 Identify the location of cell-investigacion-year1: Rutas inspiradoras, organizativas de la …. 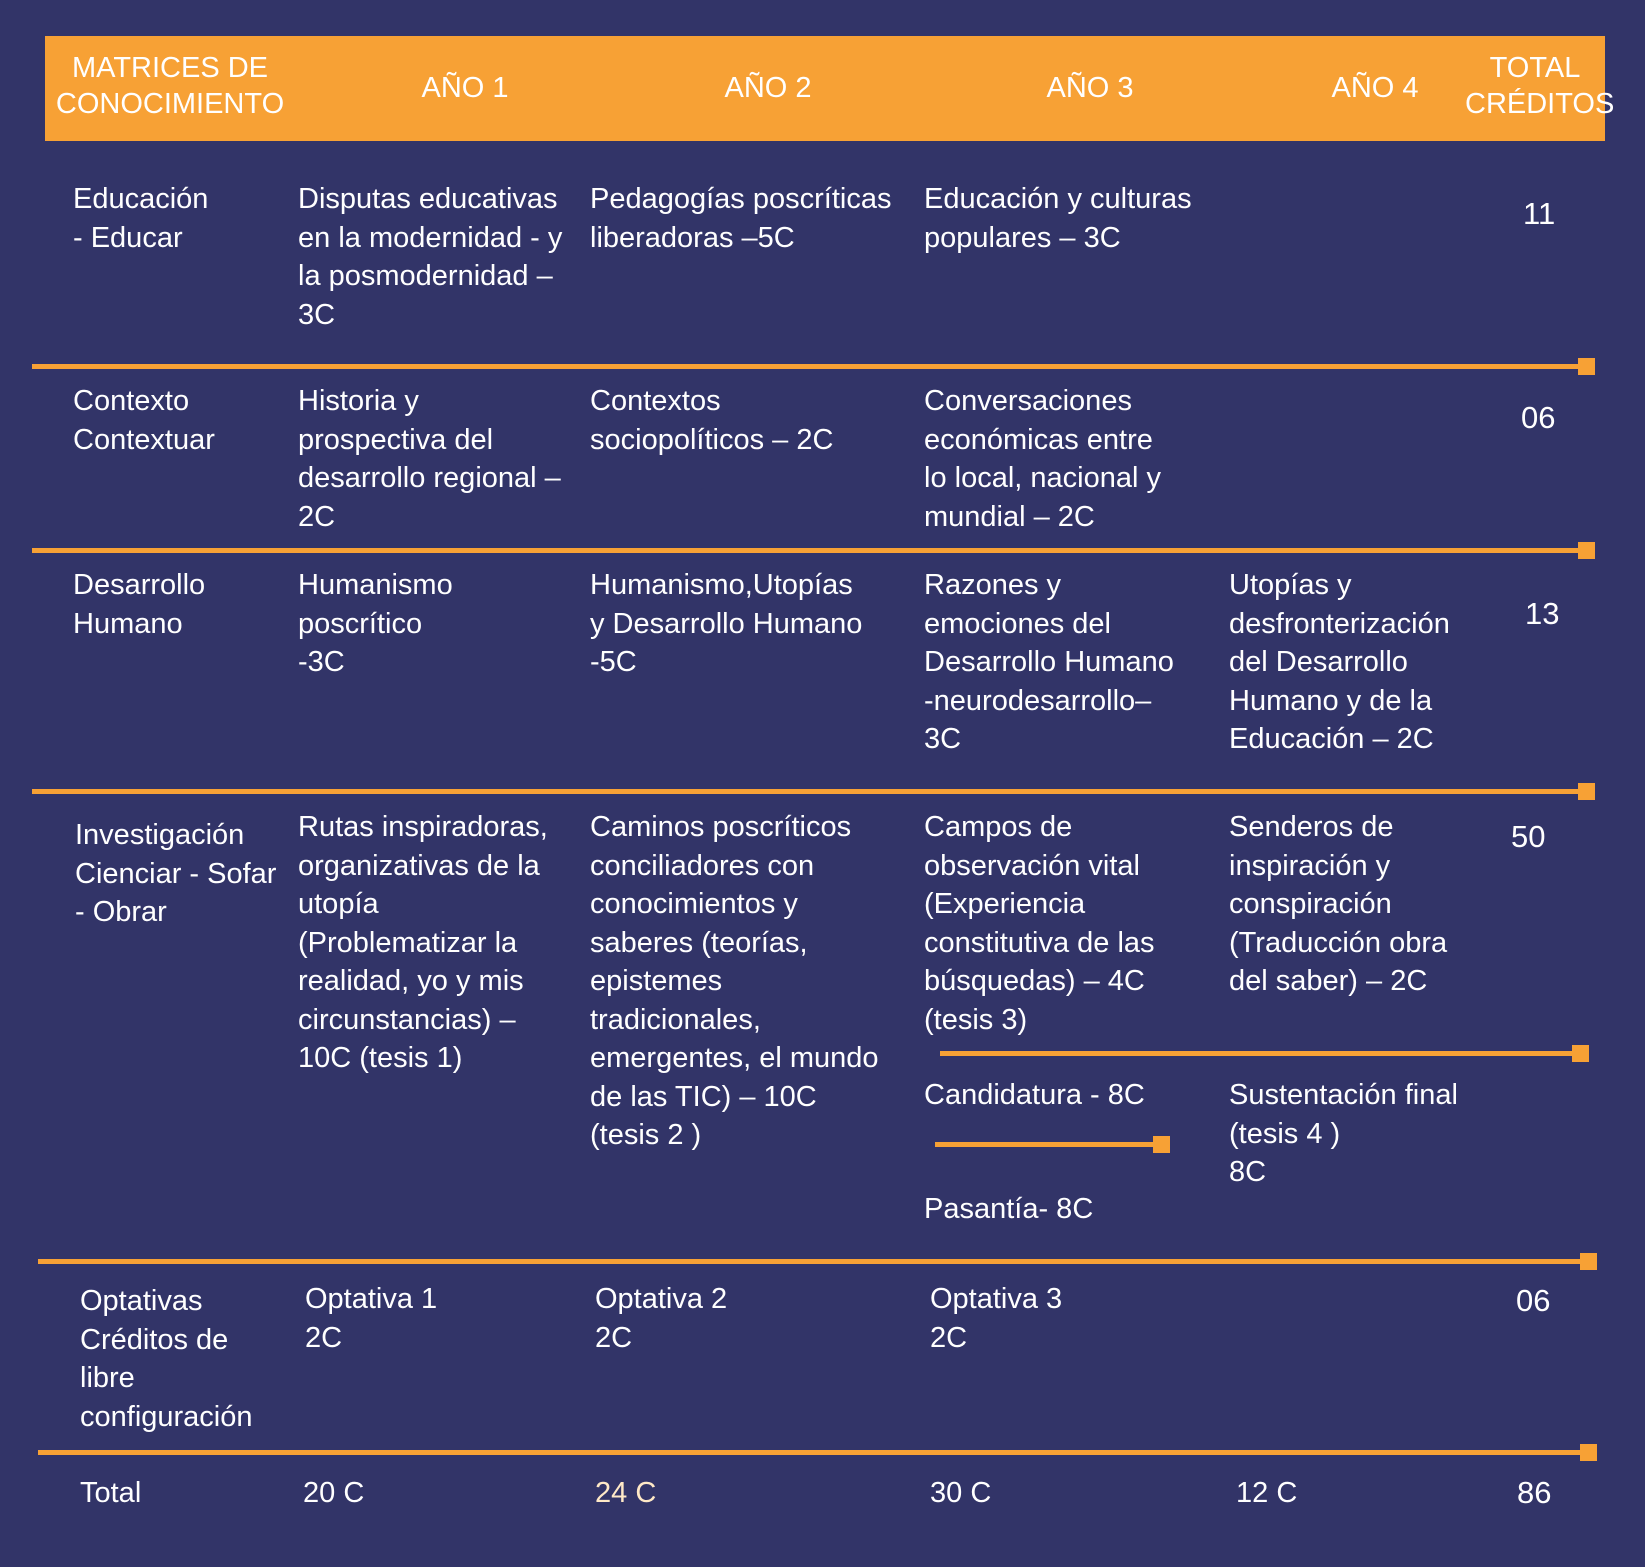
(423, 942).